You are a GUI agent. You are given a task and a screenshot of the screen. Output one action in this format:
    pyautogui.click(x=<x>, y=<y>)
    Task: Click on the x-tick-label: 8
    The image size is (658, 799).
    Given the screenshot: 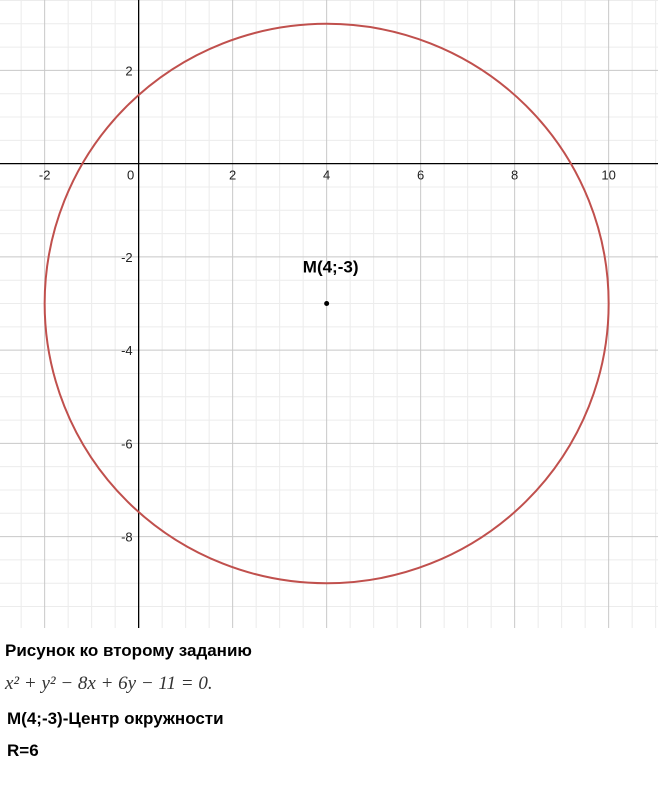 What is the action you would take?
    pyautogui.click(x=514, y=175)
    